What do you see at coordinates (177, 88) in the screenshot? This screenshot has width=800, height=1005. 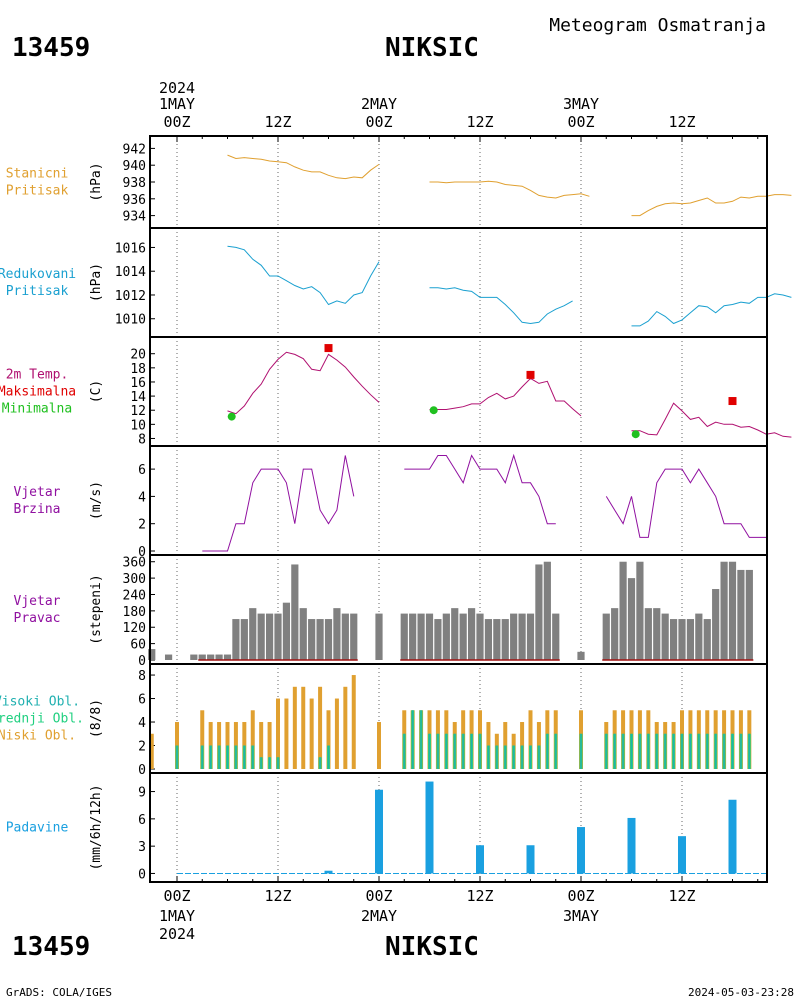 I see `year-top: 2024` at bounding box center [177, 88].